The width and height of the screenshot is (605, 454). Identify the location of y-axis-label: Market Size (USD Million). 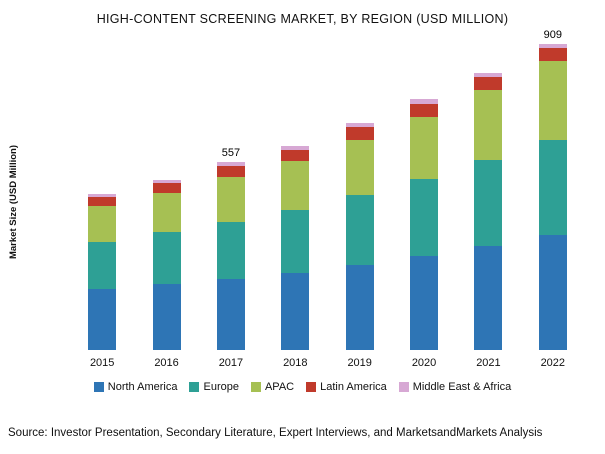
(13, 202).